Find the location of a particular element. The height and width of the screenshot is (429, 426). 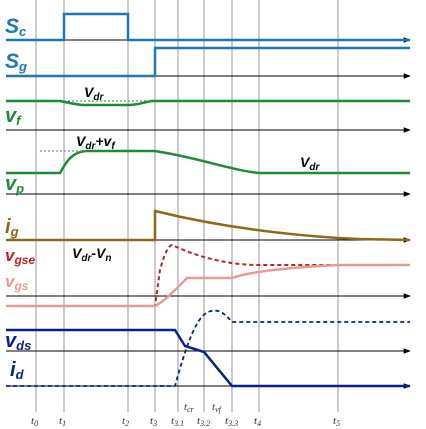

vgse-waveform is located at coordinates (208, 275).